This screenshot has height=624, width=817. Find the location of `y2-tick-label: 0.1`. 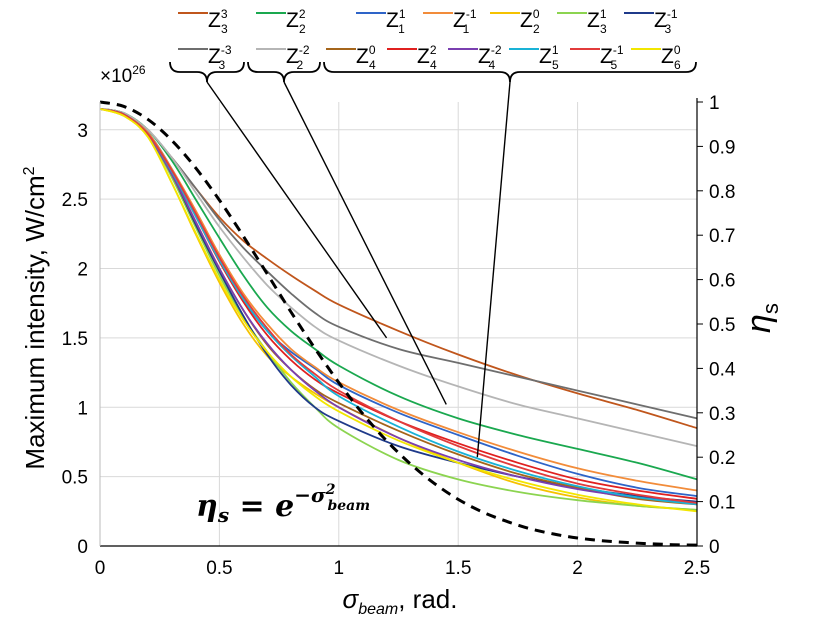

y2-tick-label: 0.1 is located at coordinates (722, 503).